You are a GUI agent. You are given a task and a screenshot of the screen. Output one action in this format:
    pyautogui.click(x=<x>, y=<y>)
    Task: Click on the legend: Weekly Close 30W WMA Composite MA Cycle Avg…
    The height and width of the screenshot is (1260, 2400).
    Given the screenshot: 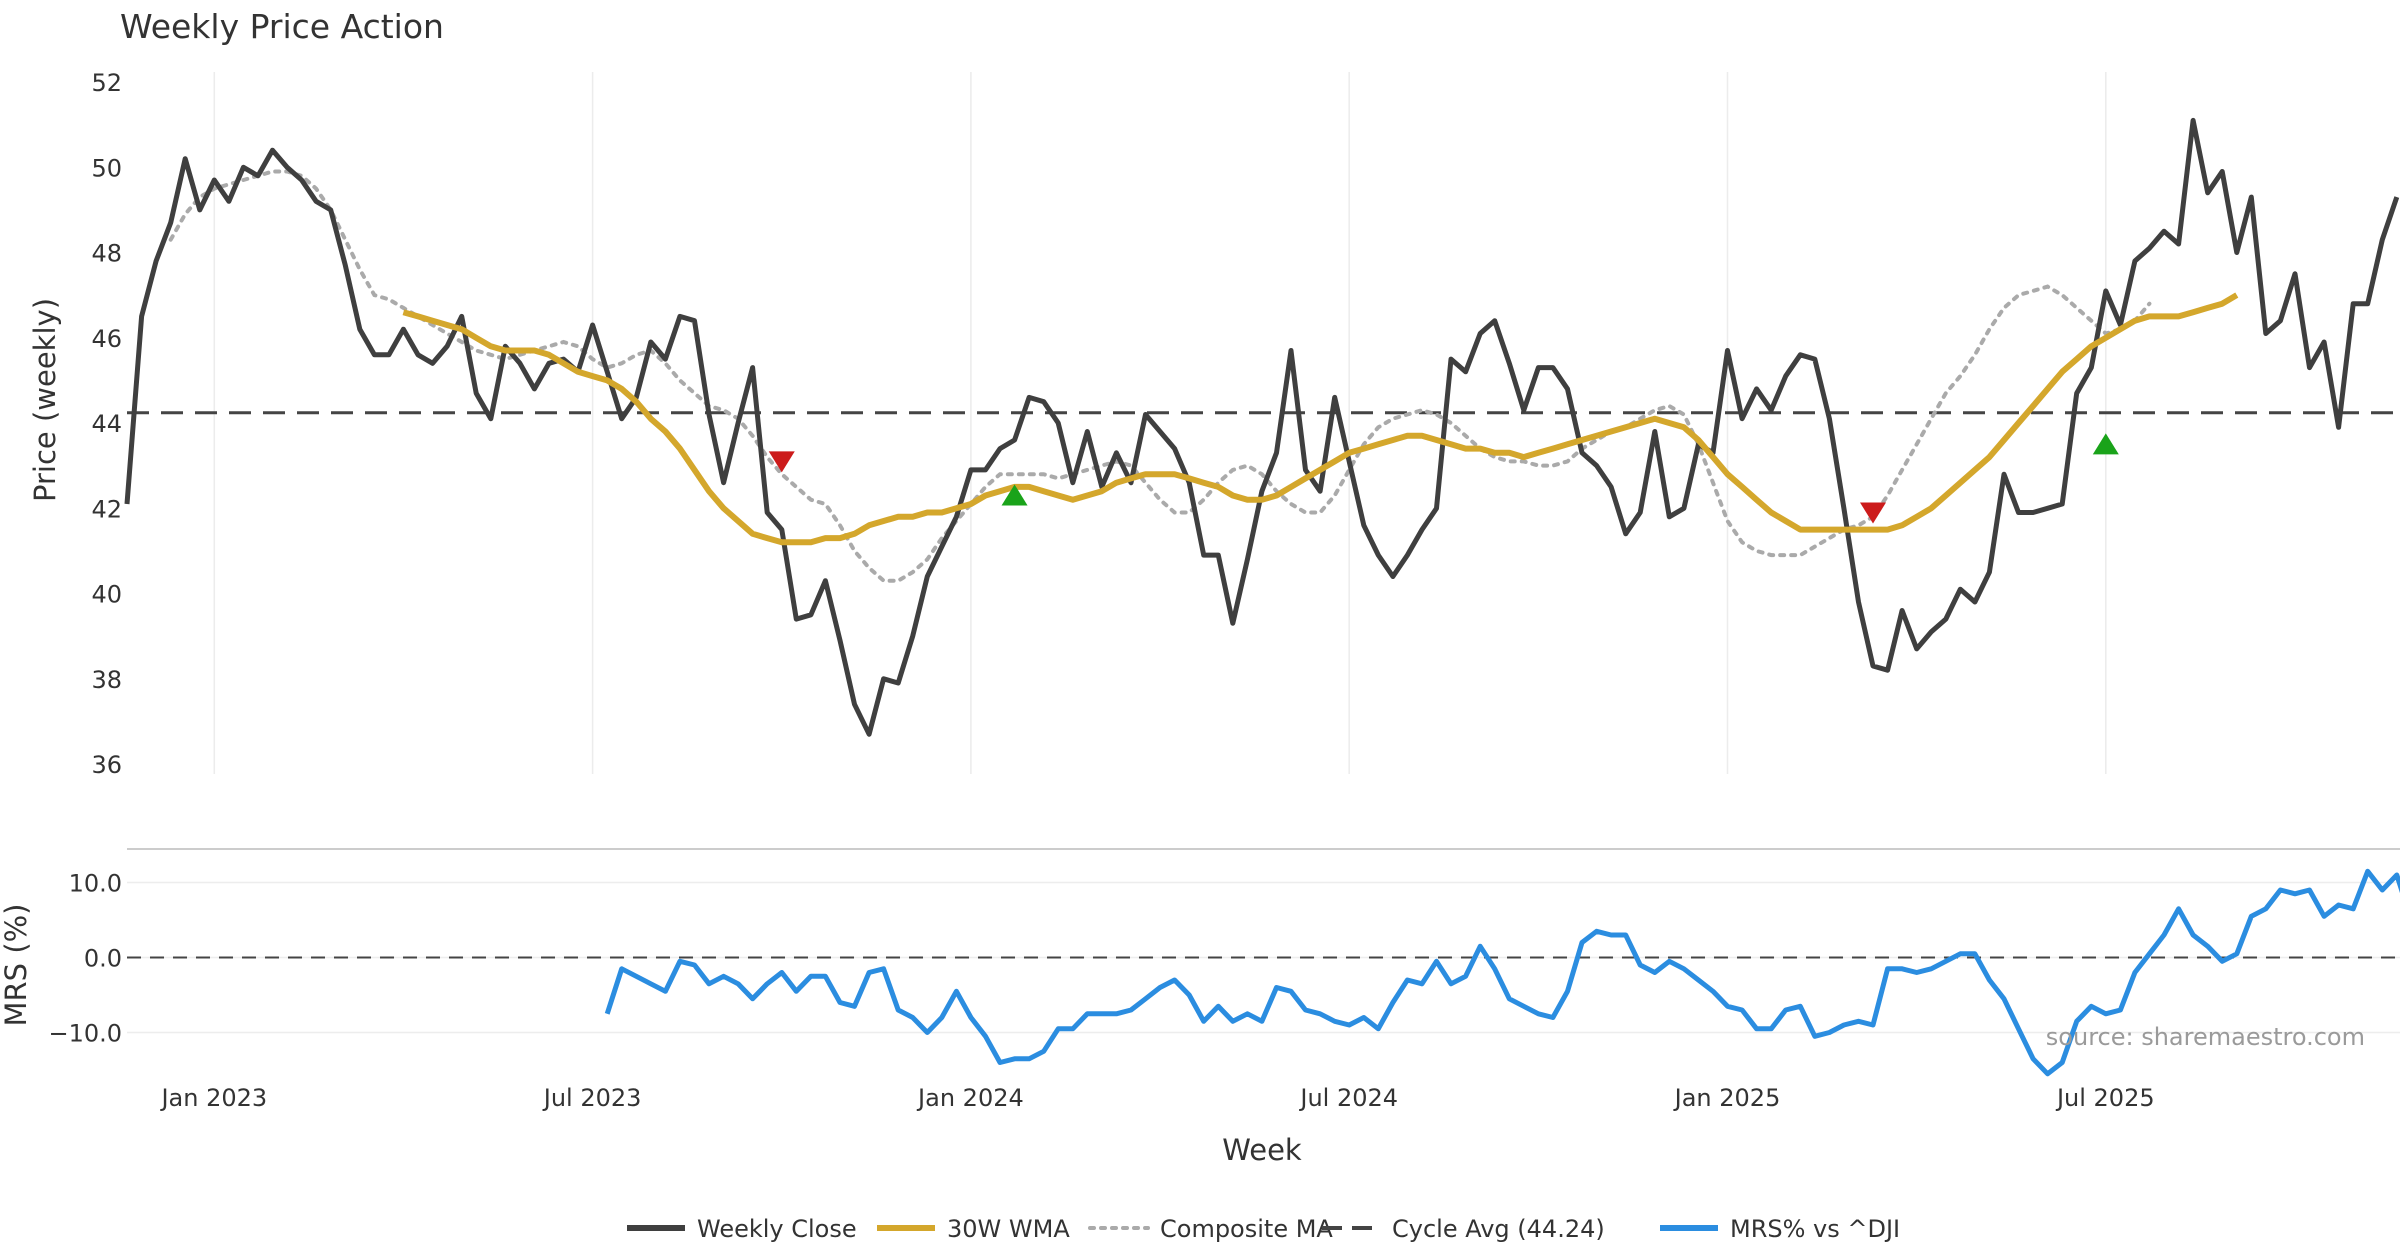 What is the action you would take?
    pyautogui.click(x=1263, y=1229)
    